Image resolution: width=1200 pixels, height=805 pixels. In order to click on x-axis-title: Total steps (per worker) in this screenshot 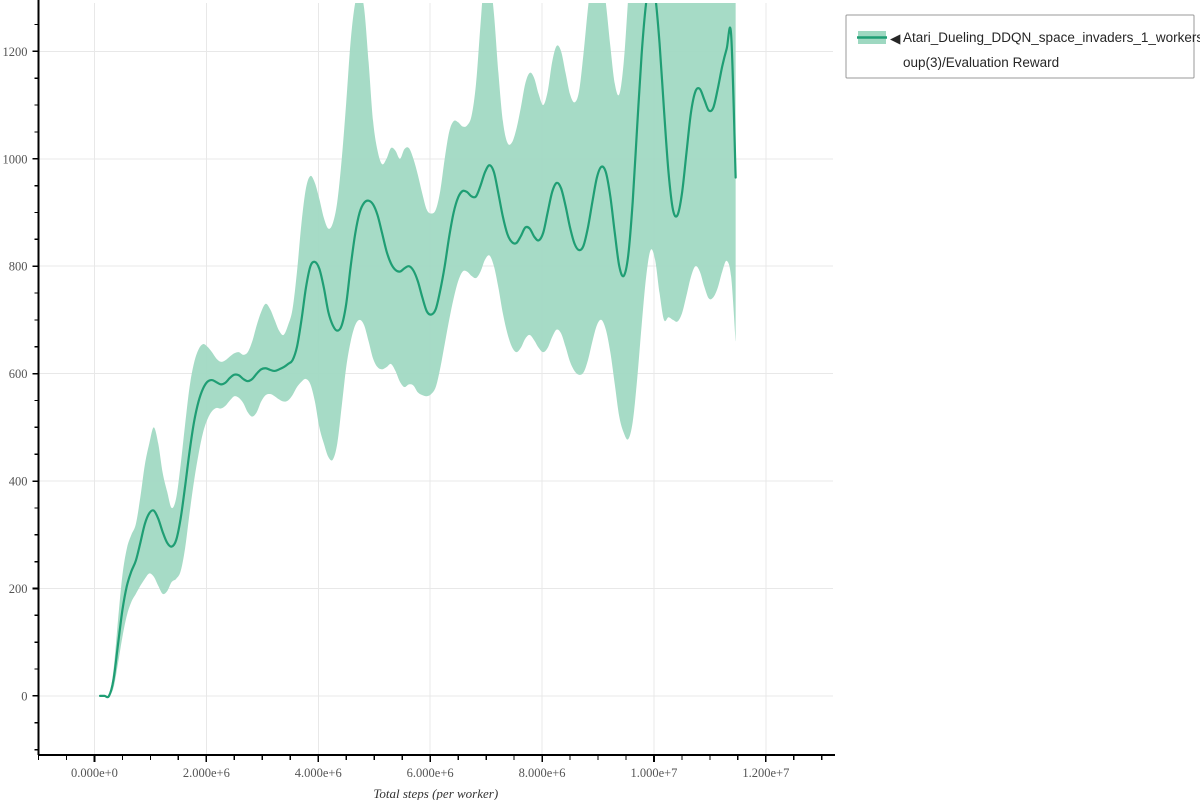, I will do `click(435, 793)`.